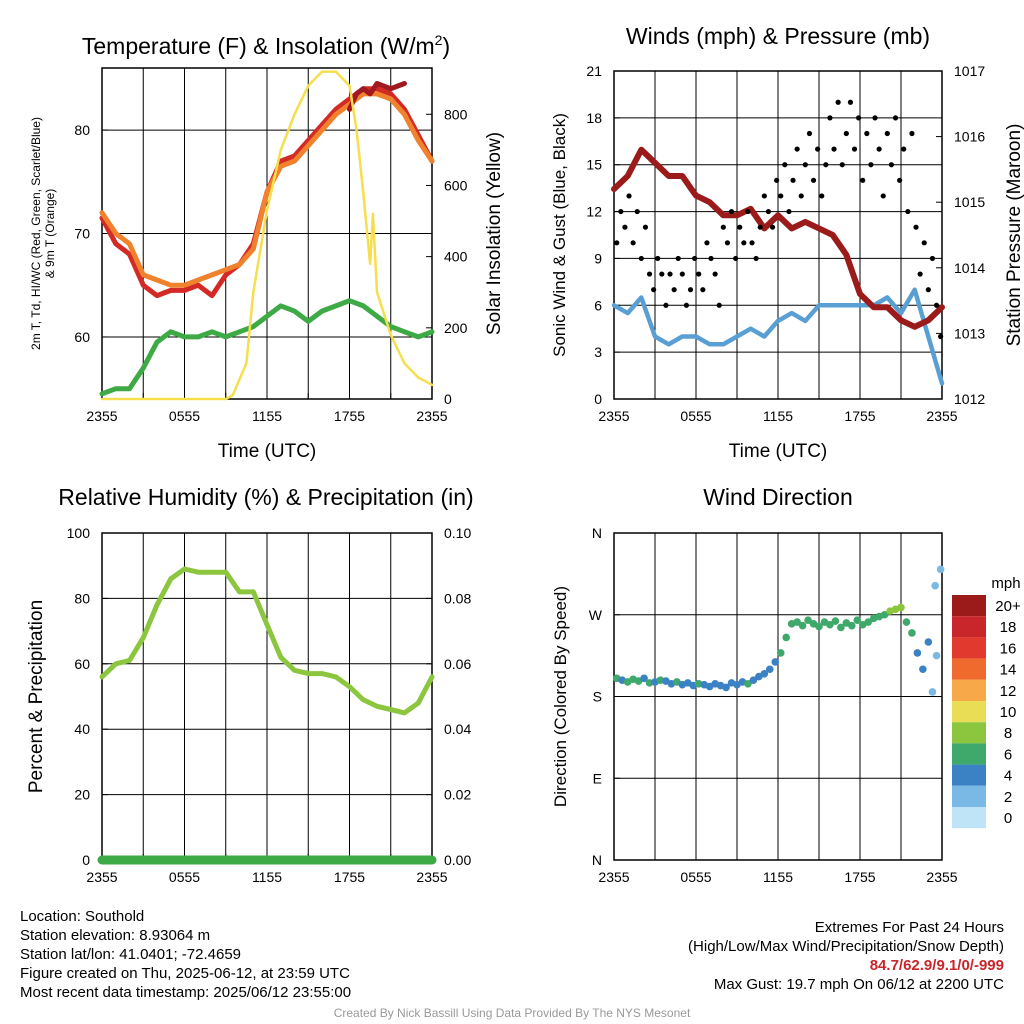  I want to click on max-gust-text: Max Gust: 19.7 mph On 06/12 at 2200 UTC, so click(858, 984).